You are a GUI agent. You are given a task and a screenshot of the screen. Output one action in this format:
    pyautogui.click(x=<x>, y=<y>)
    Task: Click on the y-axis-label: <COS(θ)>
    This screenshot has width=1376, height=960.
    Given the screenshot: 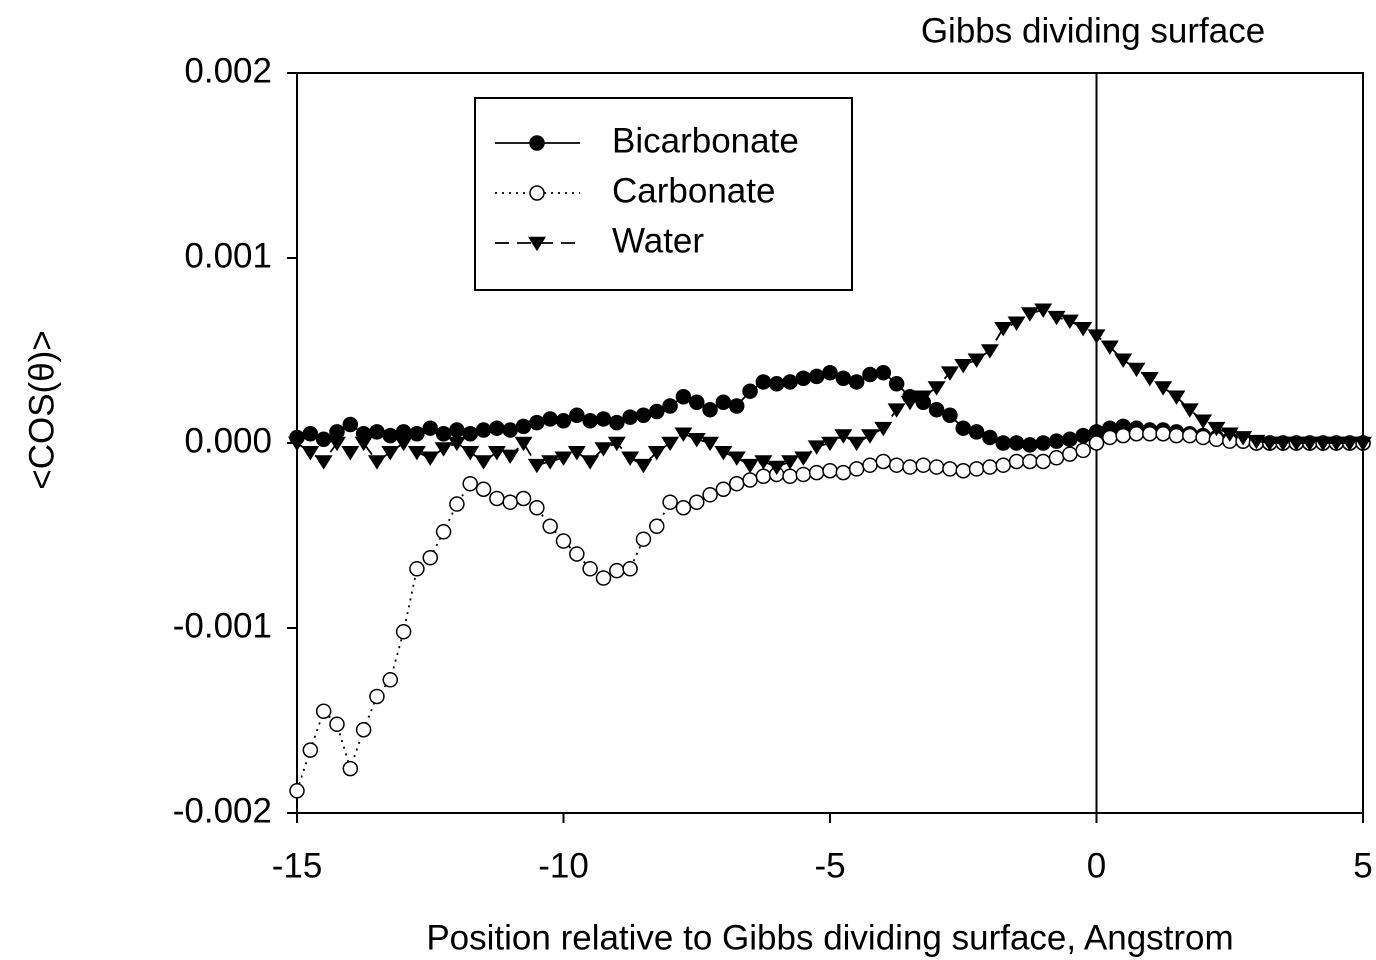 What is the action you would take?
    pyautogui.click(x=41, y=410)
    